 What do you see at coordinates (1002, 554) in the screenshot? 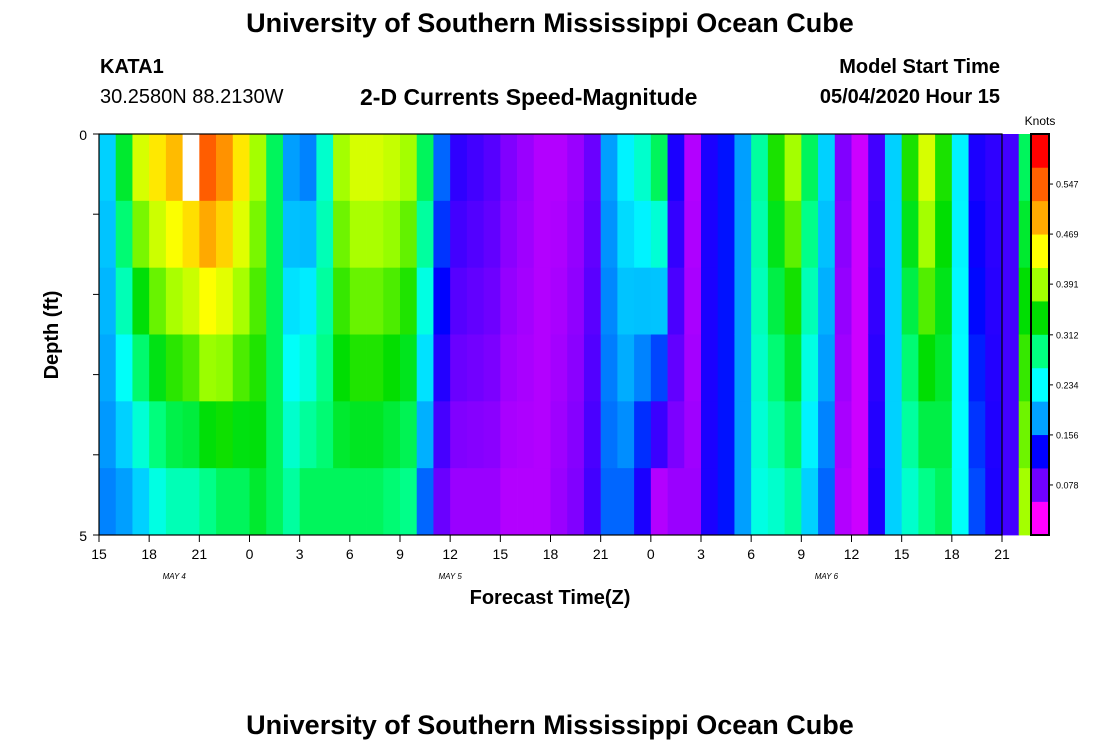
I see `x-tick-label: 21` at bounding box center [1002, 554].